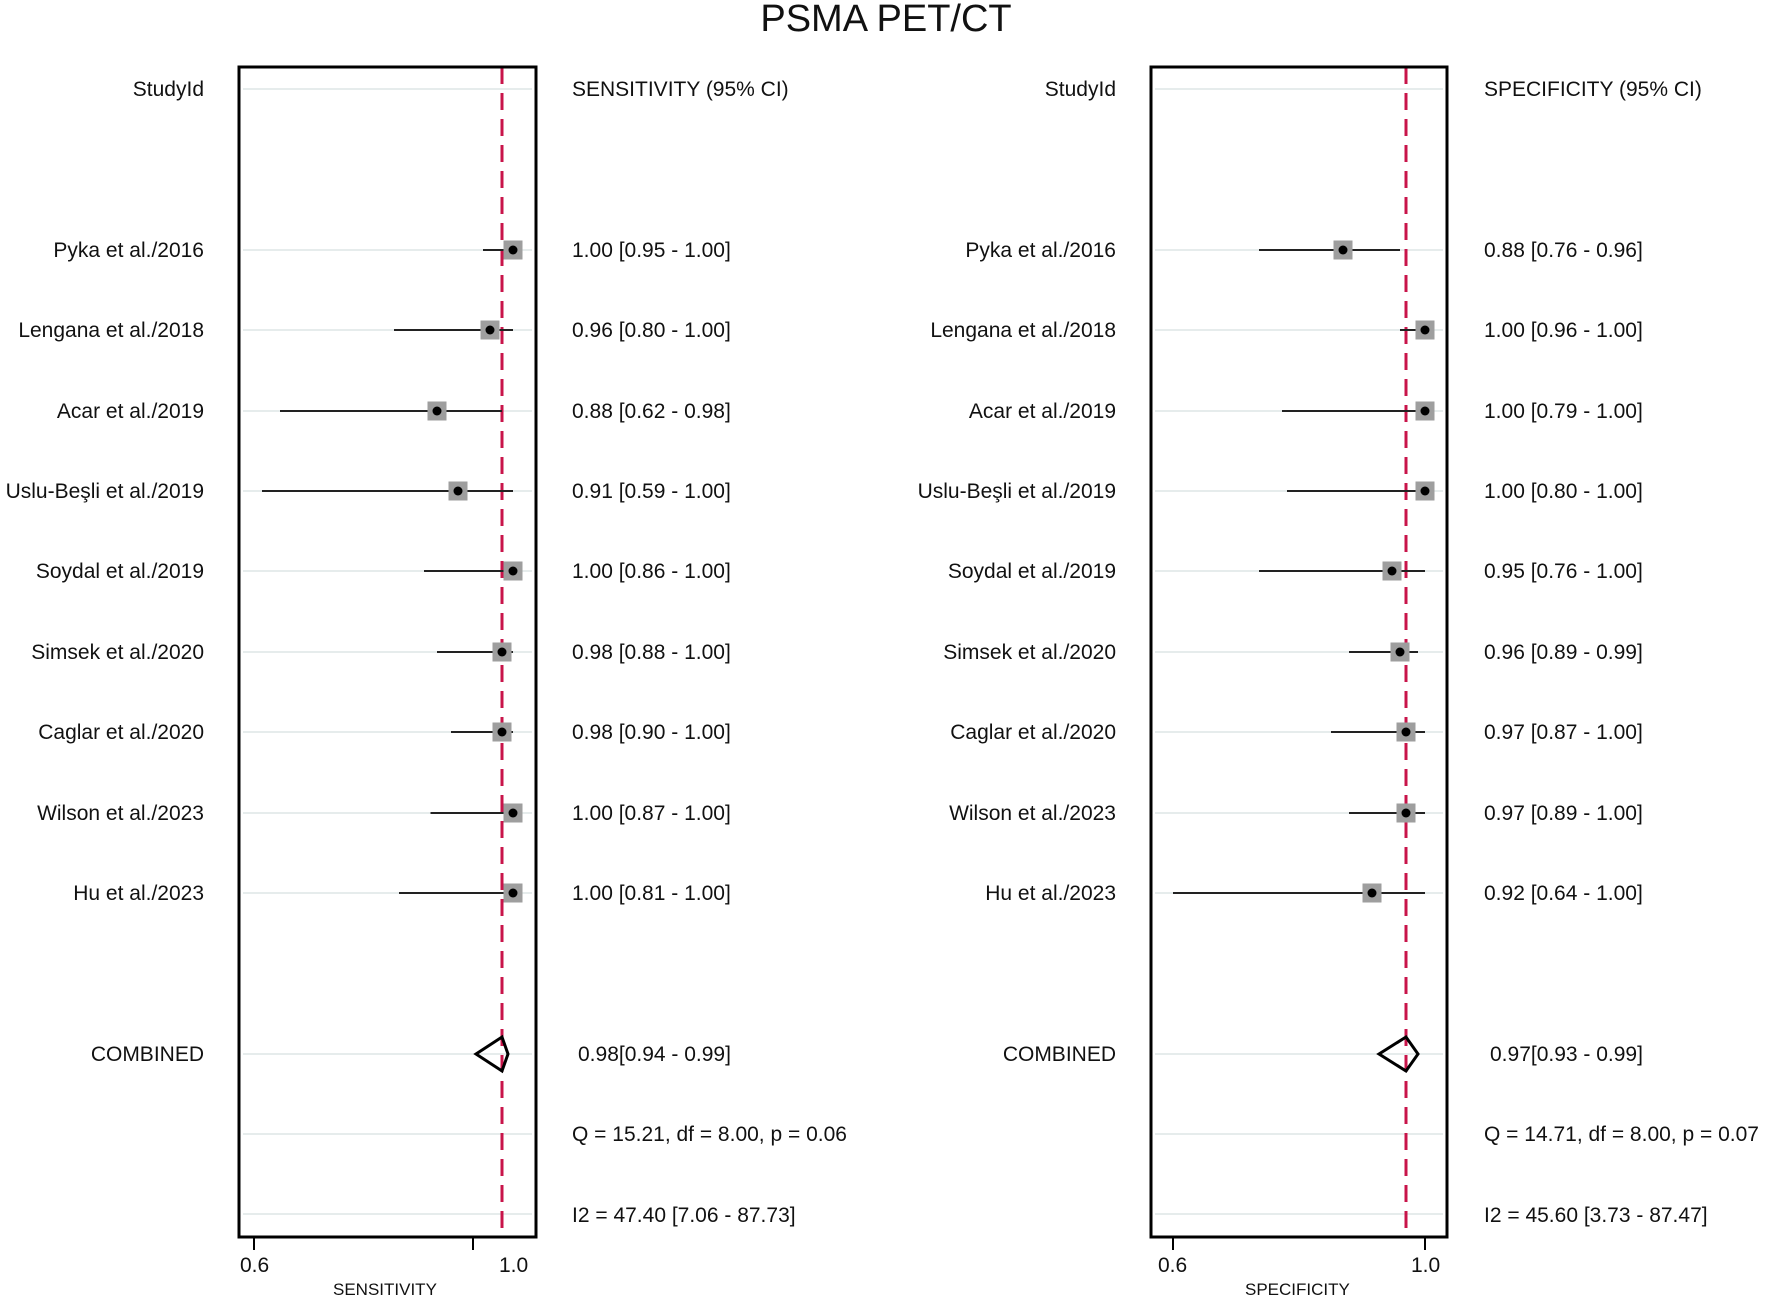 The width and height of the screenshot is (1772, 1300). Describe the element at coordinates (1621, 1134) in the screenshot. I see `heterogeneity-q: Q = 14.71, df = 8.00, p = 0.07` at that location.